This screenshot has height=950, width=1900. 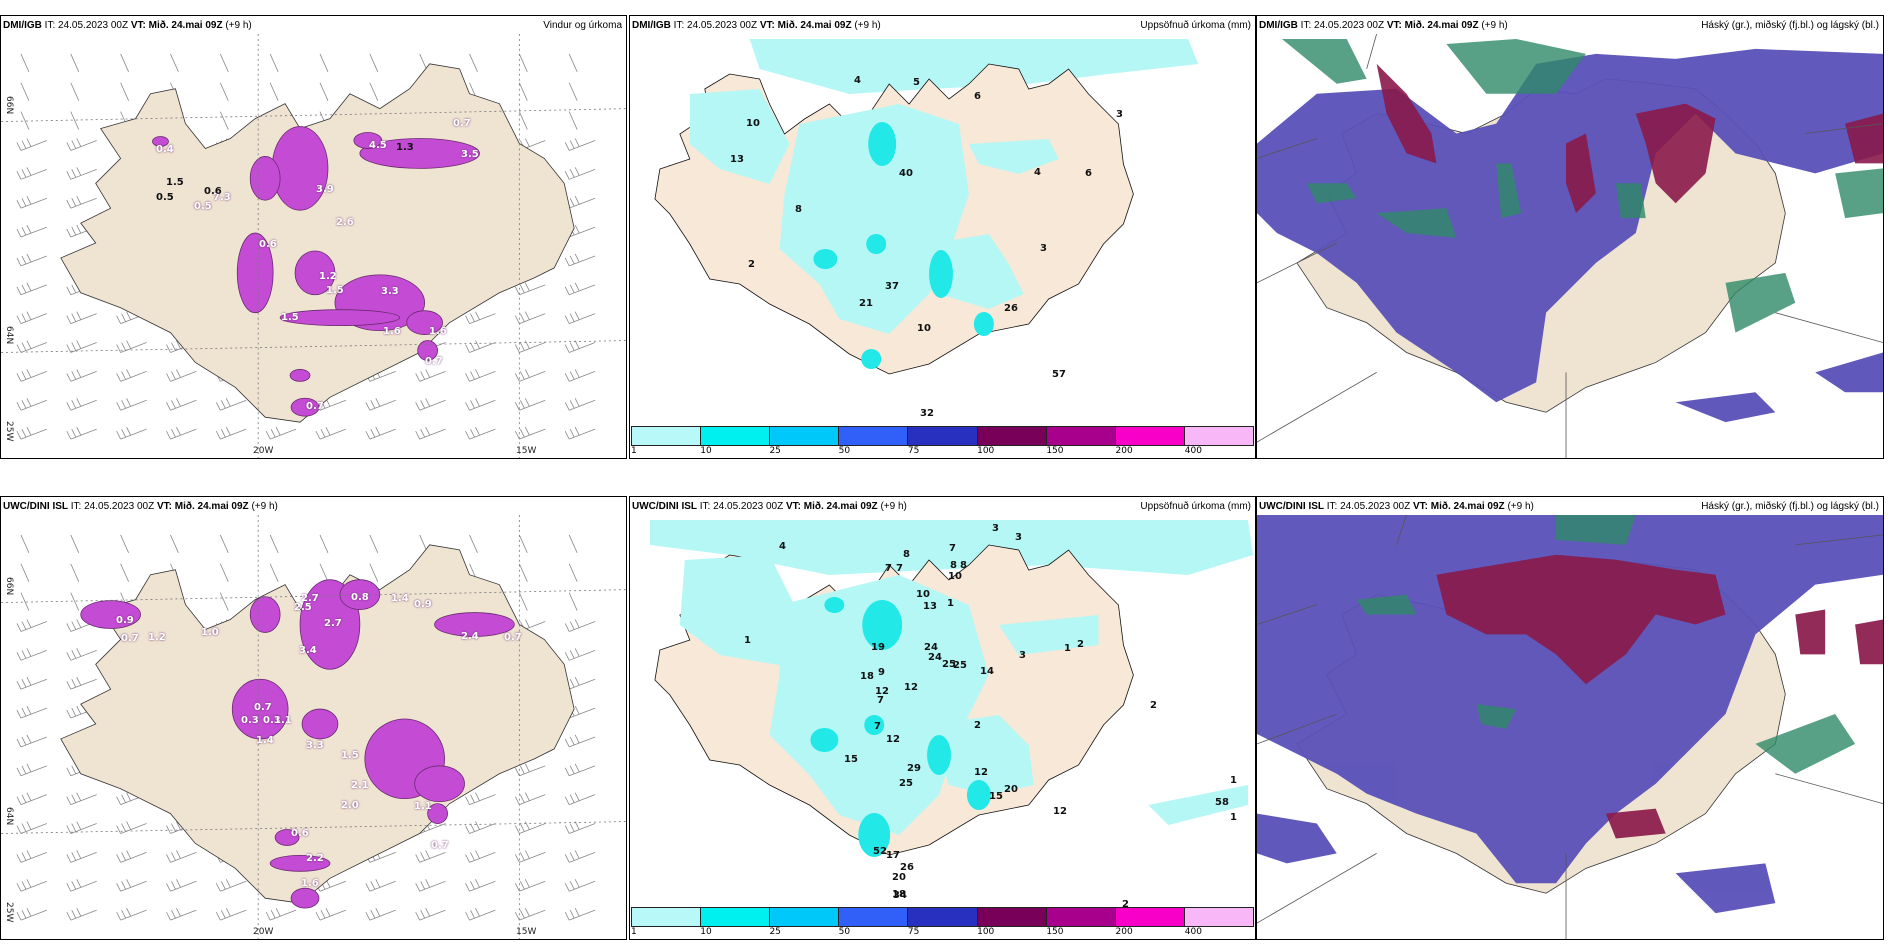 What do you see at coordinates (893, 855) in the screenshot?
I see `precip-value-label: 17` at bounding box center [893, 855].